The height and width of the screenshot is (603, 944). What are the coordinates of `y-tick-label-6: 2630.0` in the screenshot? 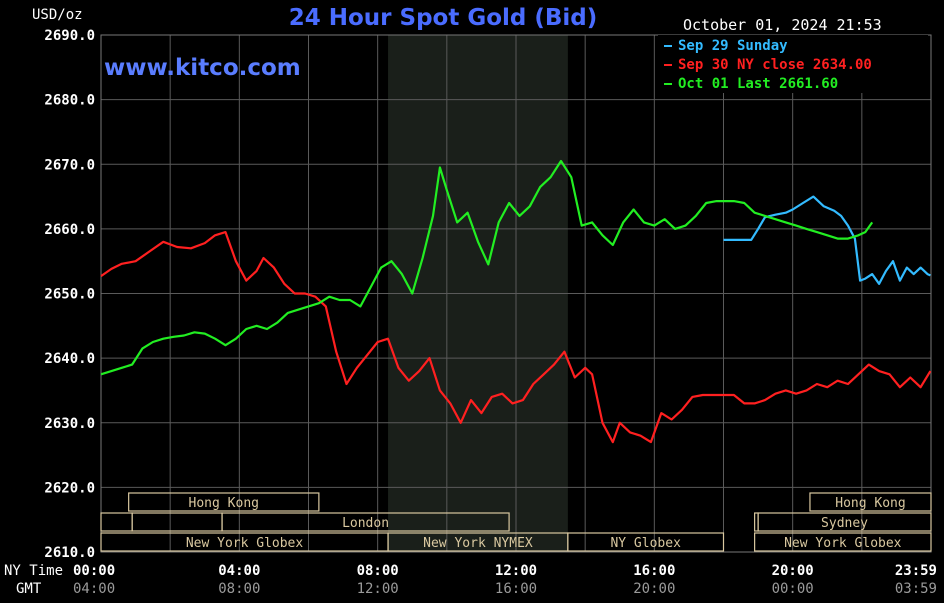 It's located at (69, 424).